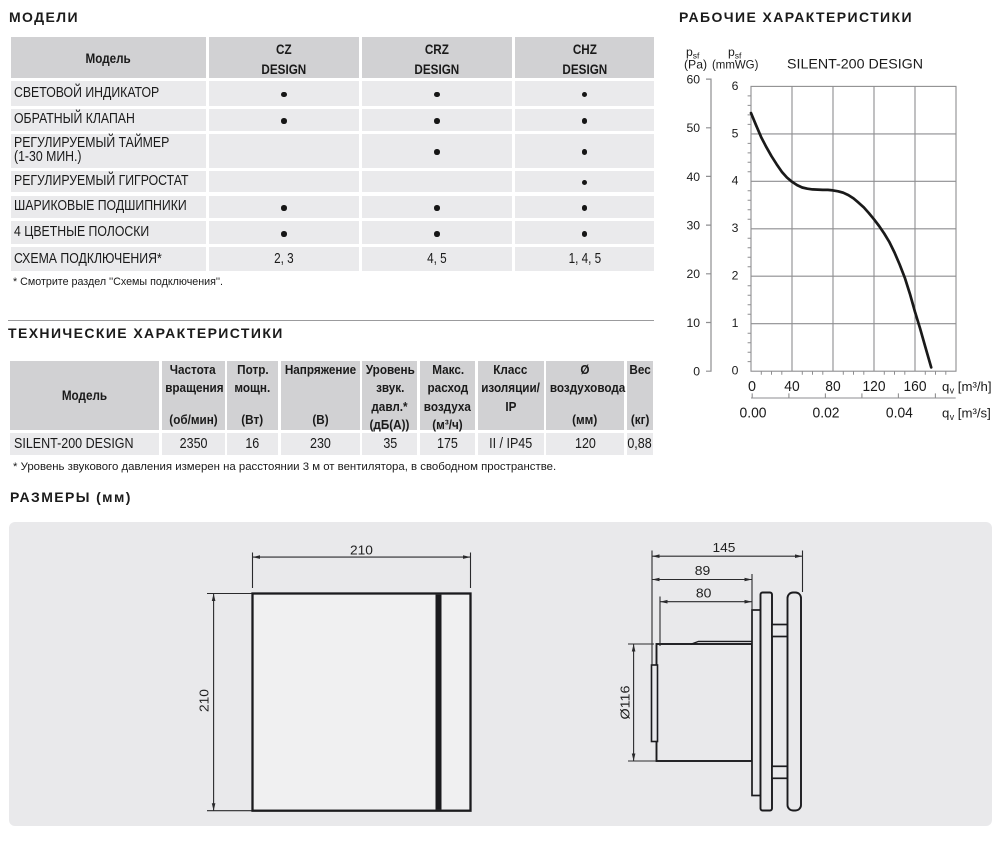 The image size is (1000, 842). What do you see at coordinates (625, 703) in the screenshot?
I see `svg-text: Ø116` at bounding box center [625, 703].